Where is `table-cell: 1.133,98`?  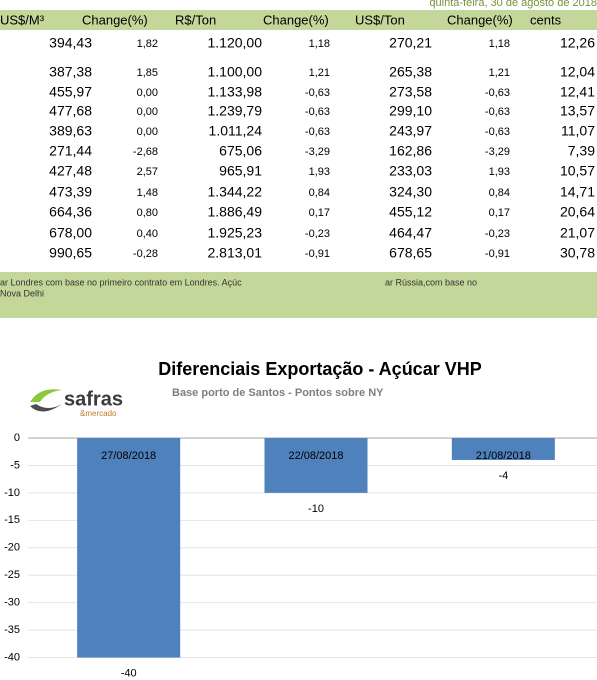 table-cell: 1.133,98 is located at coordinates (235, 92).